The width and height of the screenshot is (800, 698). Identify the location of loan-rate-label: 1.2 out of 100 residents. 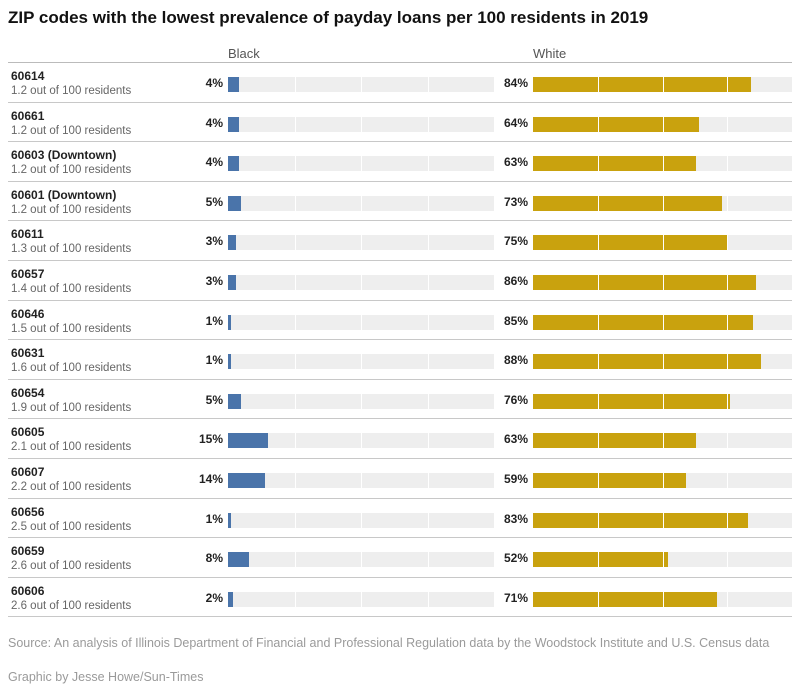
(71, 130).